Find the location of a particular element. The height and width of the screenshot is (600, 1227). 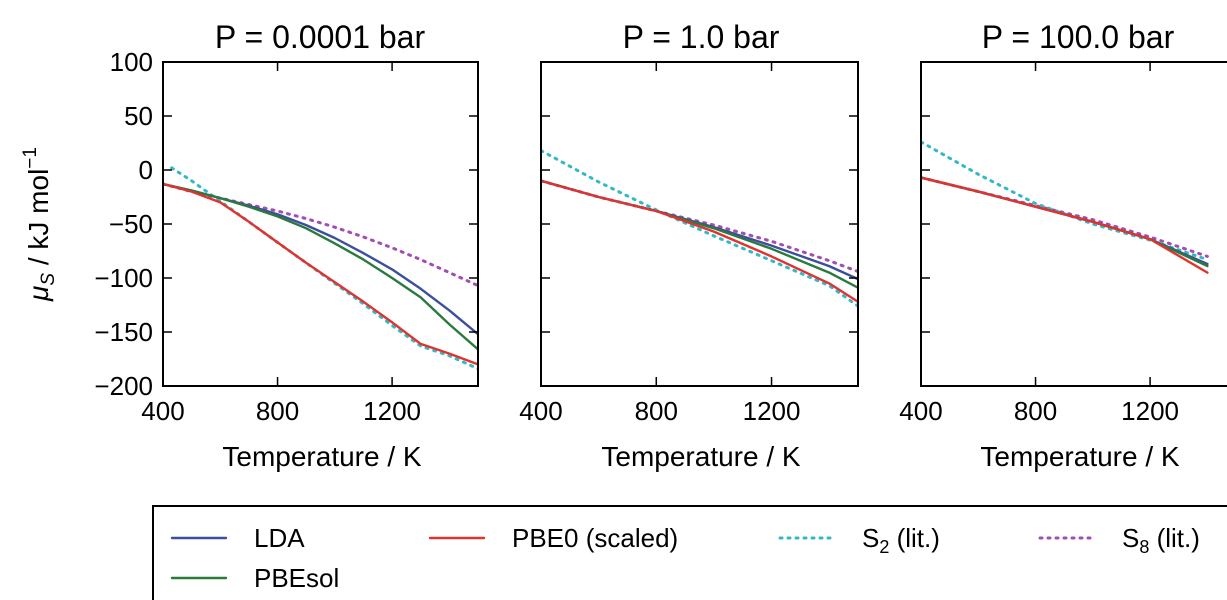

legend: LDA PBE0 (scaled) S2 (lit.) S8 (lit.) PBEsol is located at coordinates (689, 552).